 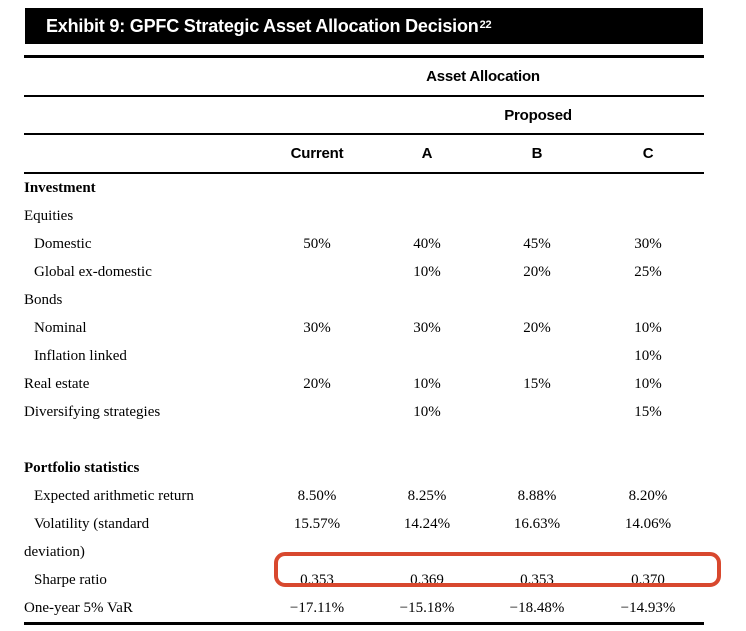 What do you see at coordinates (427, 244) in the screenshot?
I see `cell: 40%` at bounding box center [427, 244].